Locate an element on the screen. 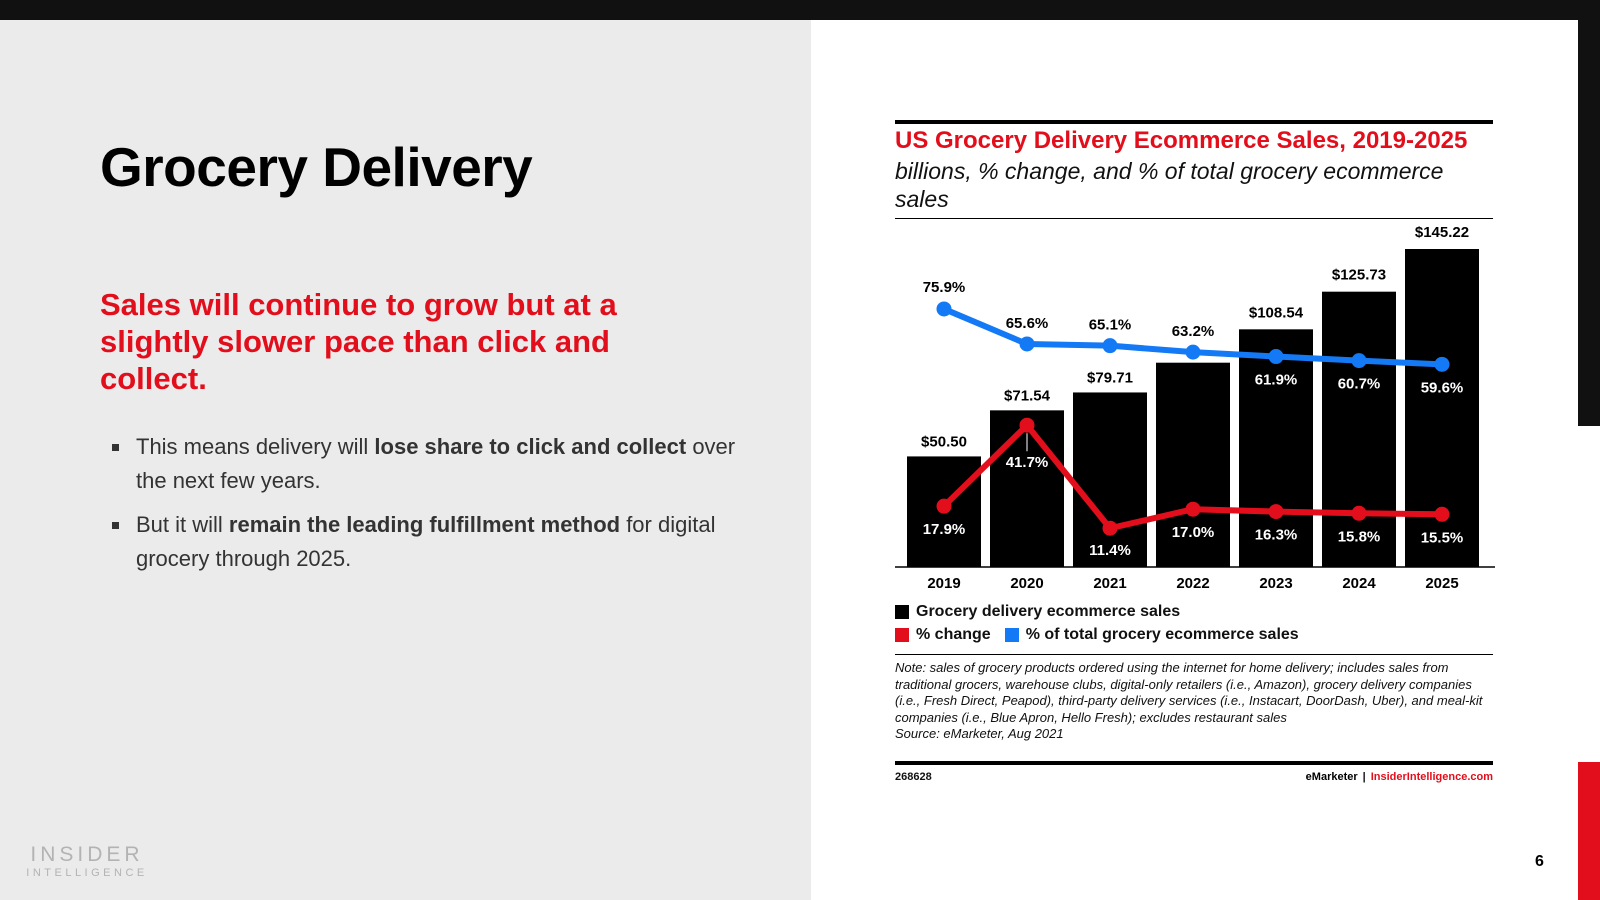 This screenshot has height=900, width=1600. change-data-label: 11.4% is located at coordinates (1110, 550).